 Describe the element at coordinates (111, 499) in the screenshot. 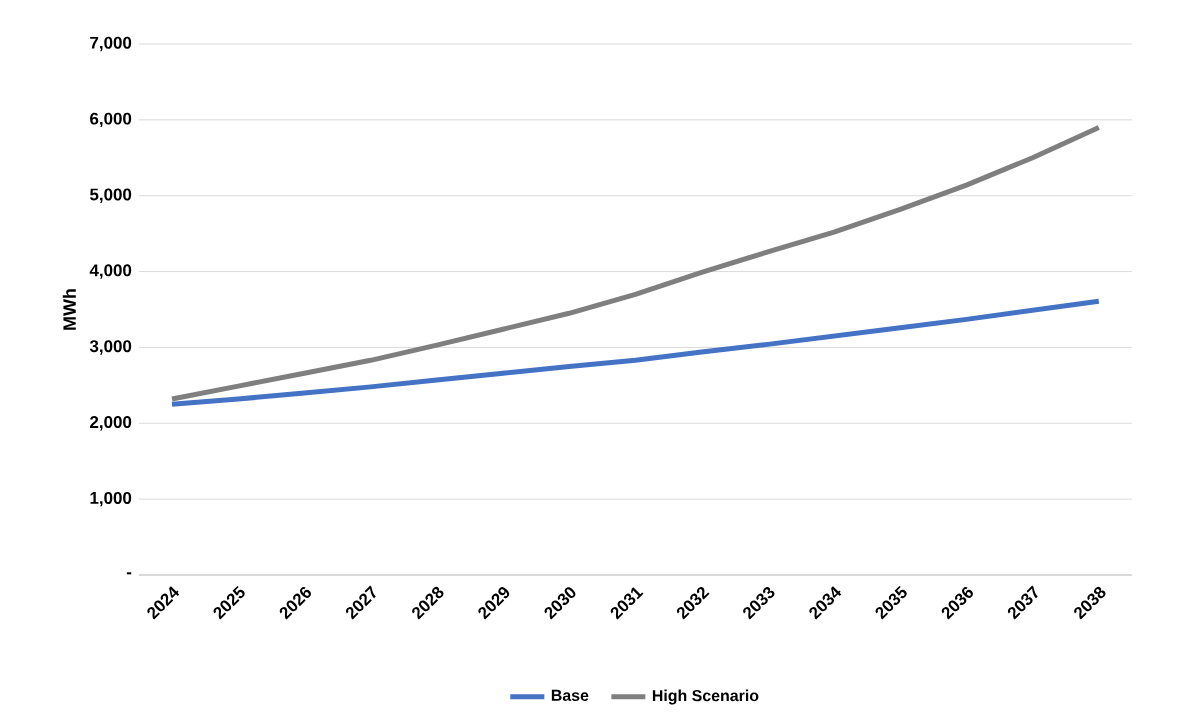

I see `y-tick-label: 1,000` at that location.